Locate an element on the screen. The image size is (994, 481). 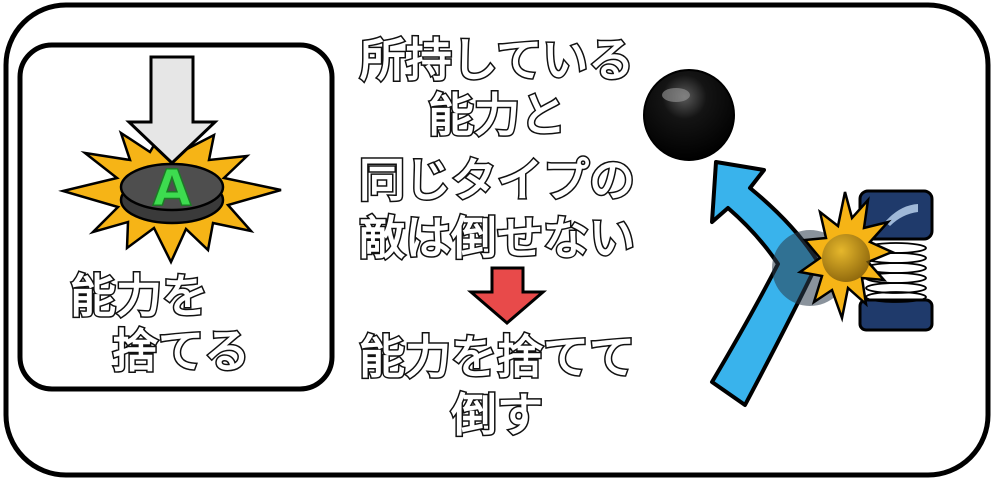
result-line-2: 倒す is located at coordinates (496, 415).